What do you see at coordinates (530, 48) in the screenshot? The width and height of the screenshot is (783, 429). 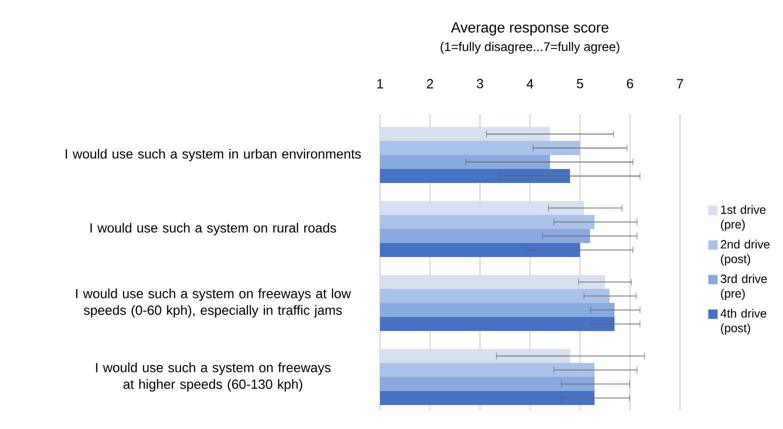 I see `chart-subtitle: (1=fully disagree...7=fully agree)` at bounding box center [530, 48].